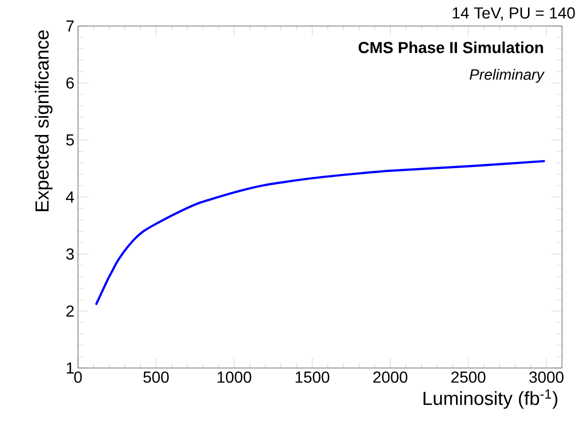 The height and width of the screenshot is (421, 584). I want to click on y-tick-label: 6, so click(70, 83).